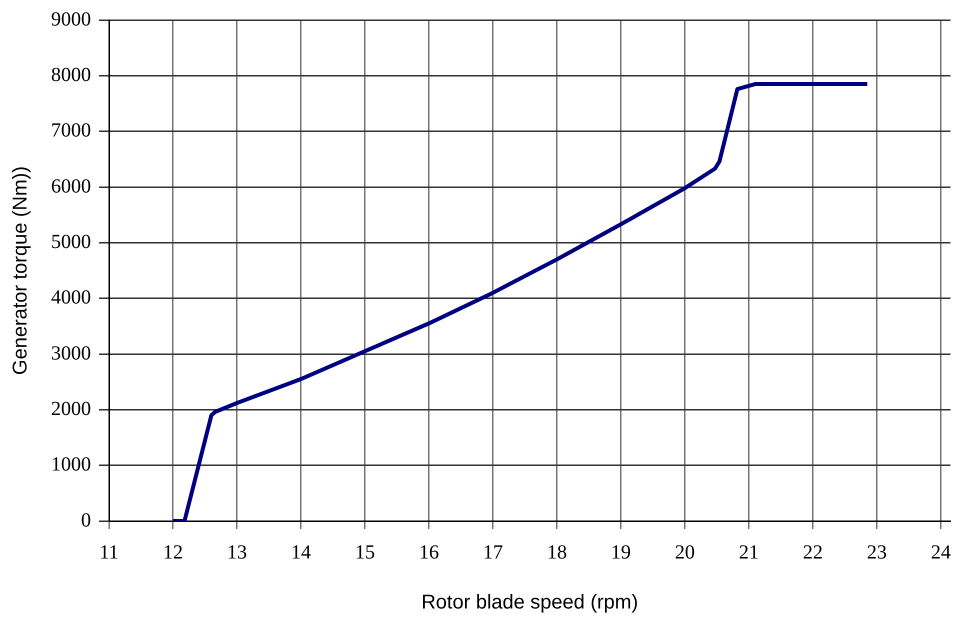  Describe the element at coordinates (492, 552) in the screenshot. I see `x-tick-label: 17` at that location.